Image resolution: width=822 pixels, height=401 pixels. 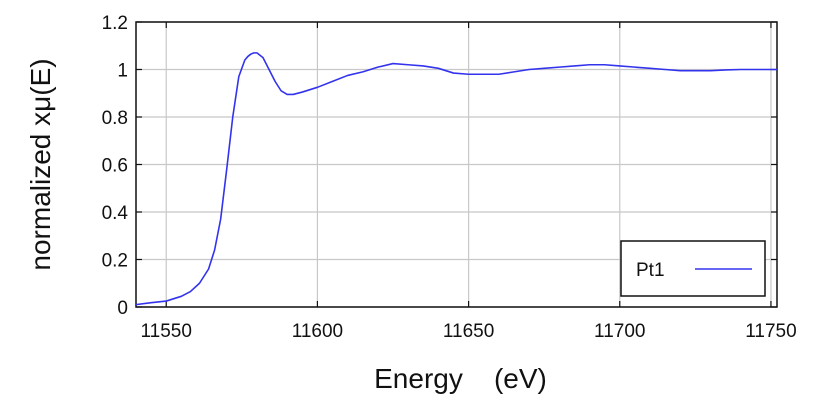 What do you see at coordinates (619, 331) in the screenshot?
I see `x-tick-label: 11700` at bounding box center [619, 331].